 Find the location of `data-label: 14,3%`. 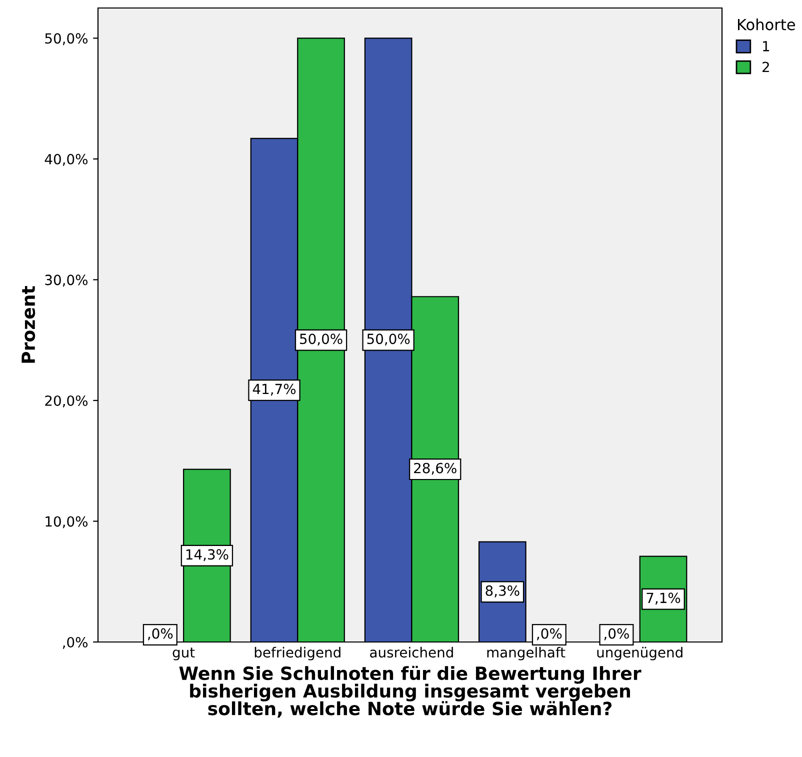

data-label: 14,3% is located at coordinates (207, 555).